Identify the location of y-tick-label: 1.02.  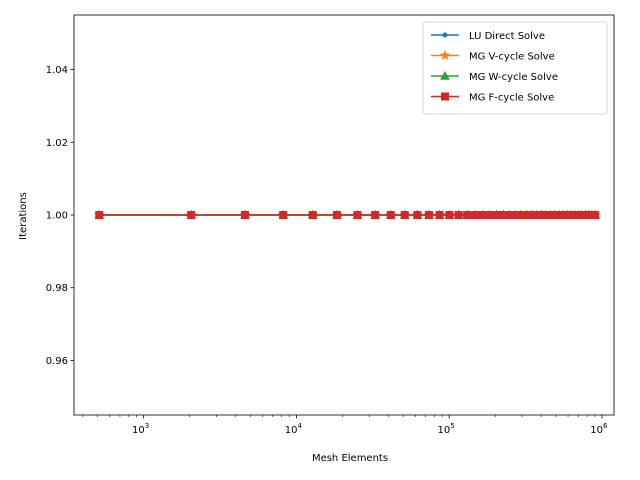
(57, 143).